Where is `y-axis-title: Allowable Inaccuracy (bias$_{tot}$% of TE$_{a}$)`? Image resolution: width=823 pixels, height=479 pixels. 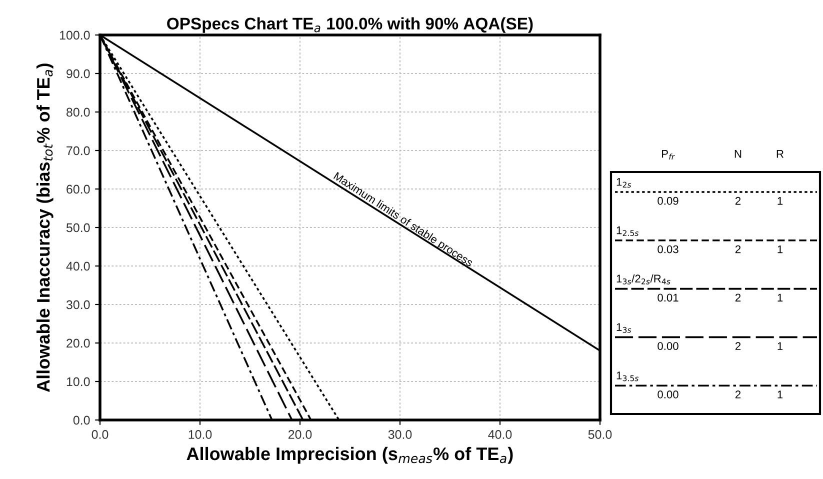 y-axis-title: Allowable Inaccuracy (bias$_{tot}$% of TE$_{a}$) is located at coordinates (45, 228).